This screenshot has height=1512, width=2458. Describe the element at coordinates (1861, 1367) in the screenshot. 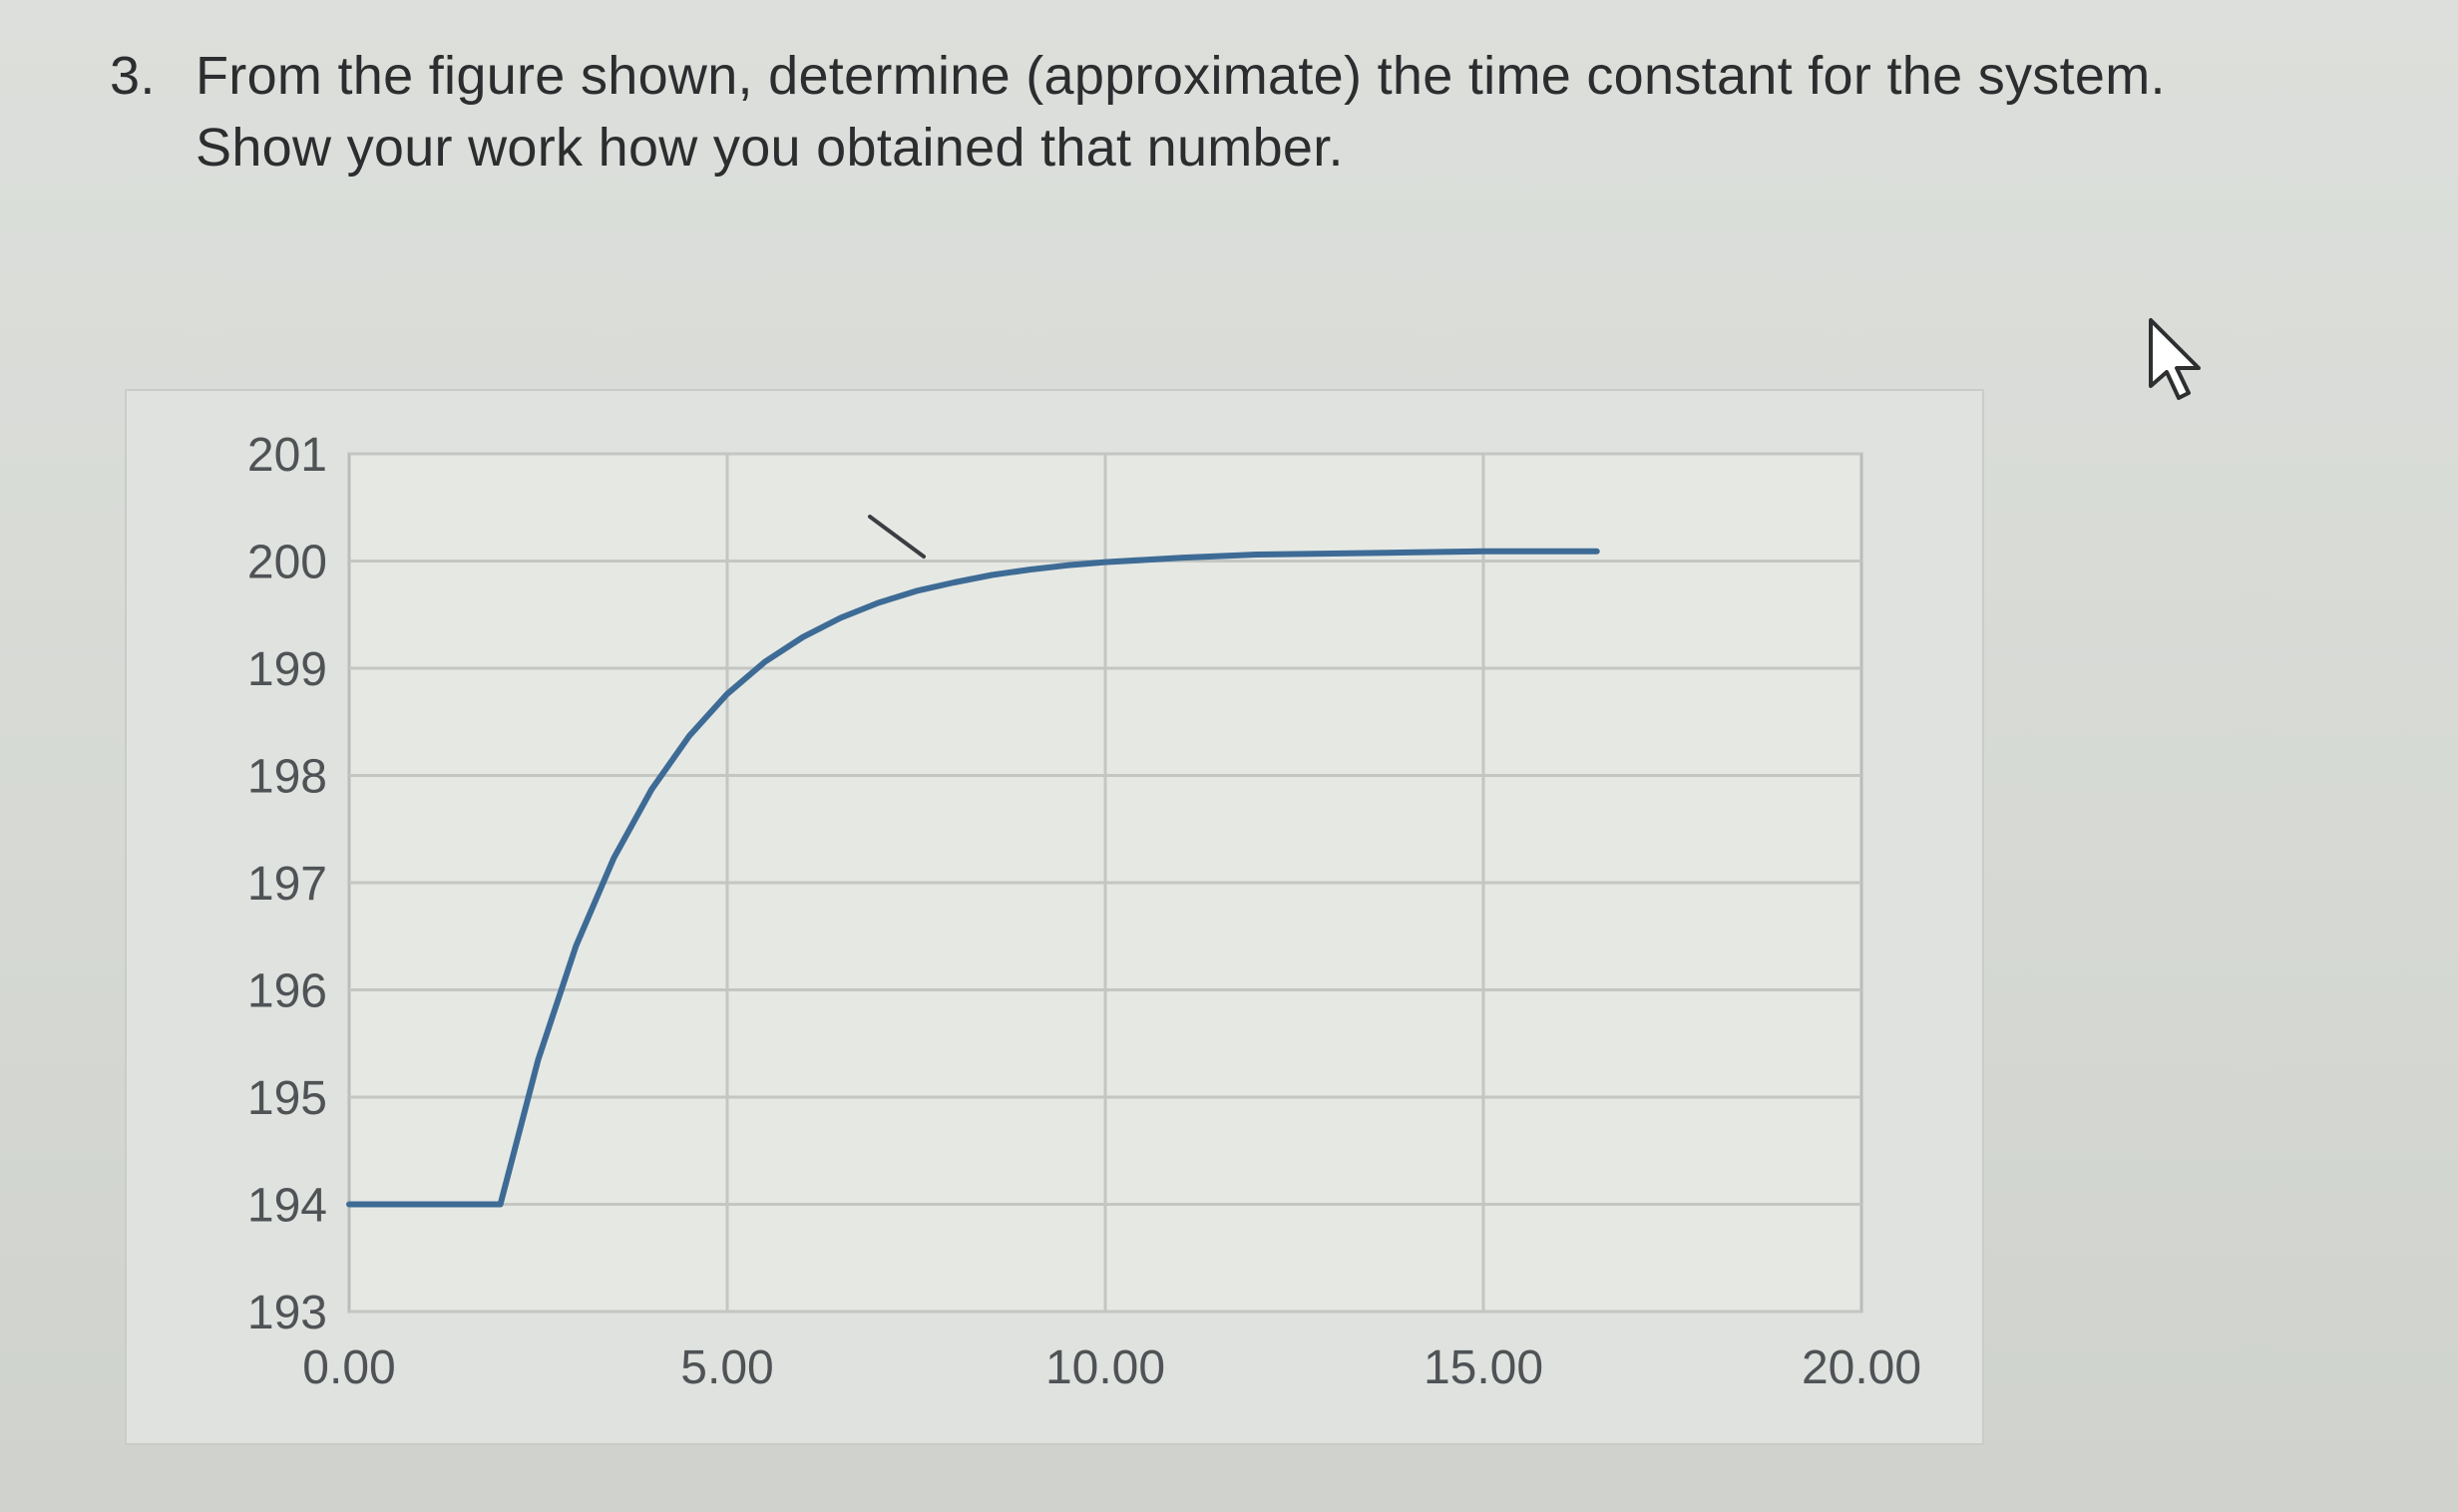

I see `x-tick-label: 20.00` at that location.